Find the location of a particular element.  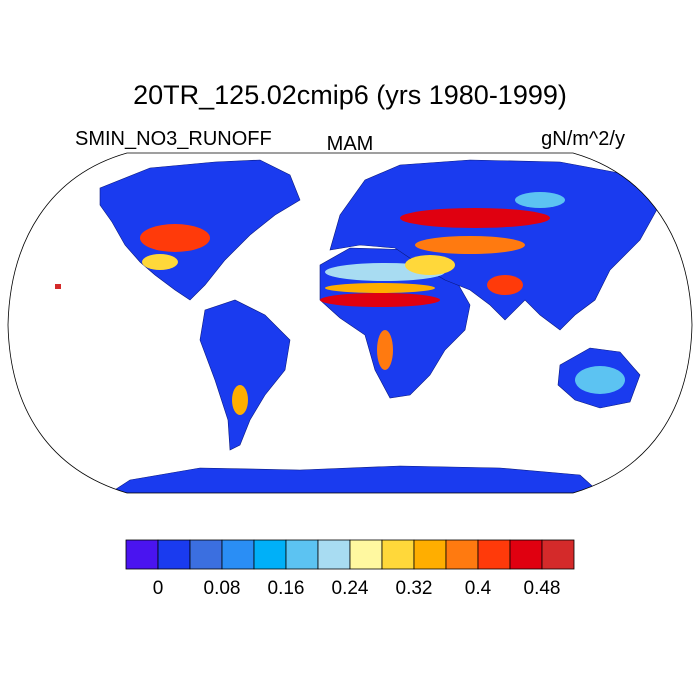

colorbar-label: 0.08 is located at coordinates (222, 588).